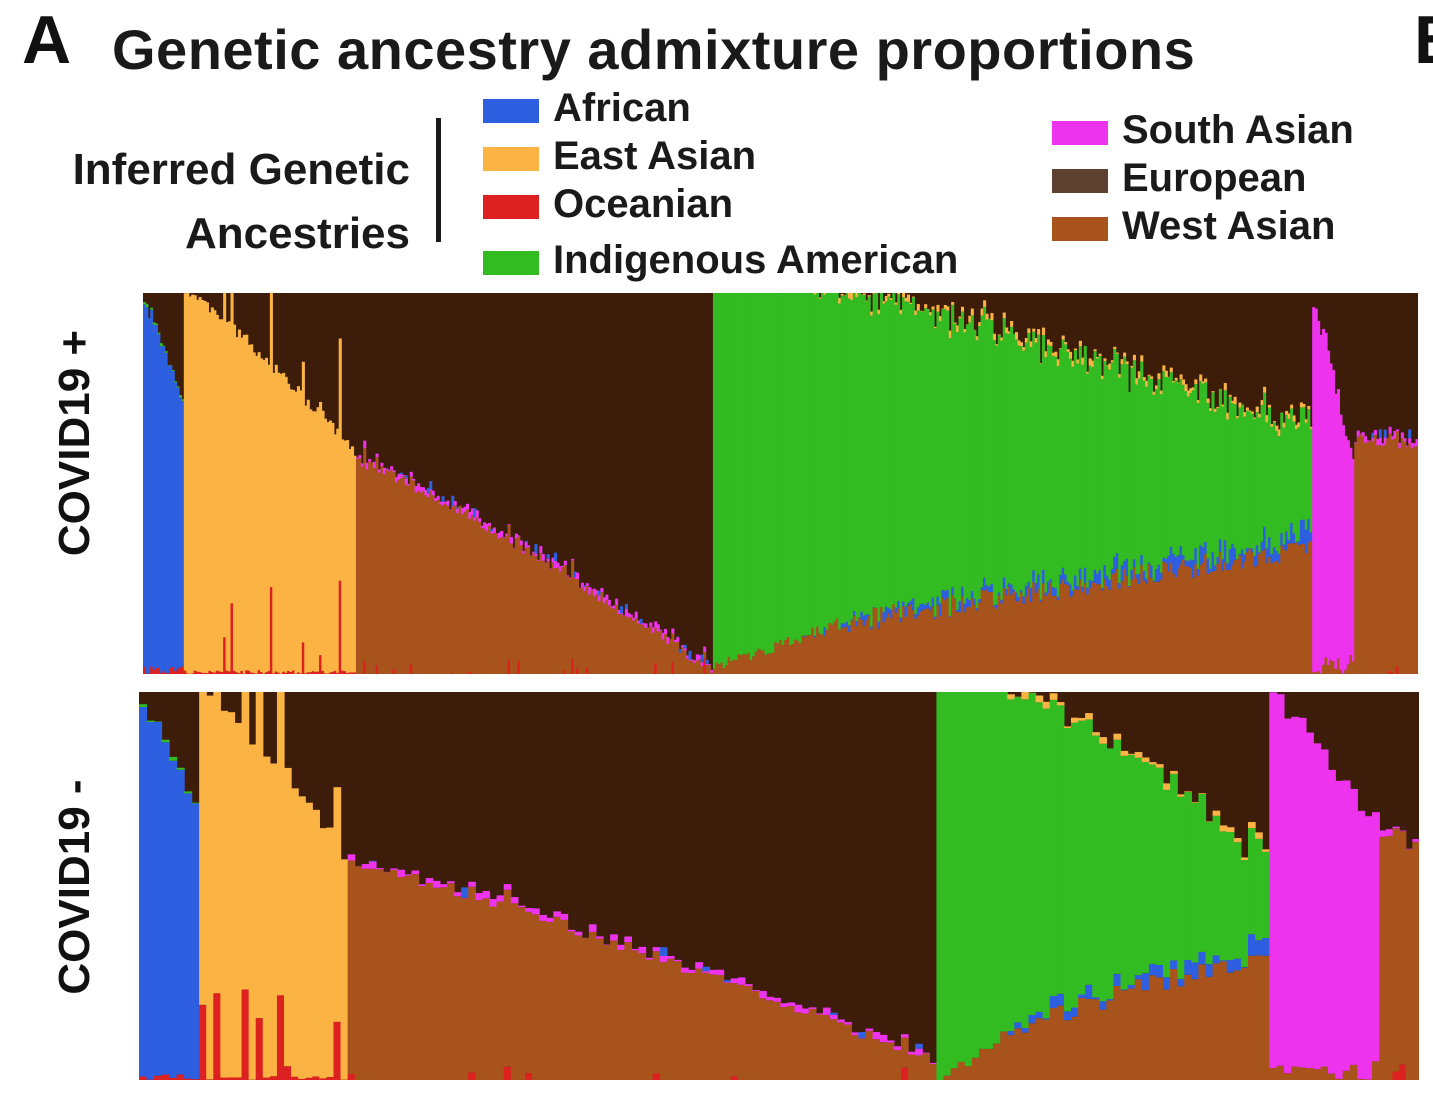 This screenshot has height=1094, width=1433. What do you see at coordinates (241, 169) in the screenshot?
I see `legend-heading-line-1: Inferred Genetic` at bounding box center [241, 169].